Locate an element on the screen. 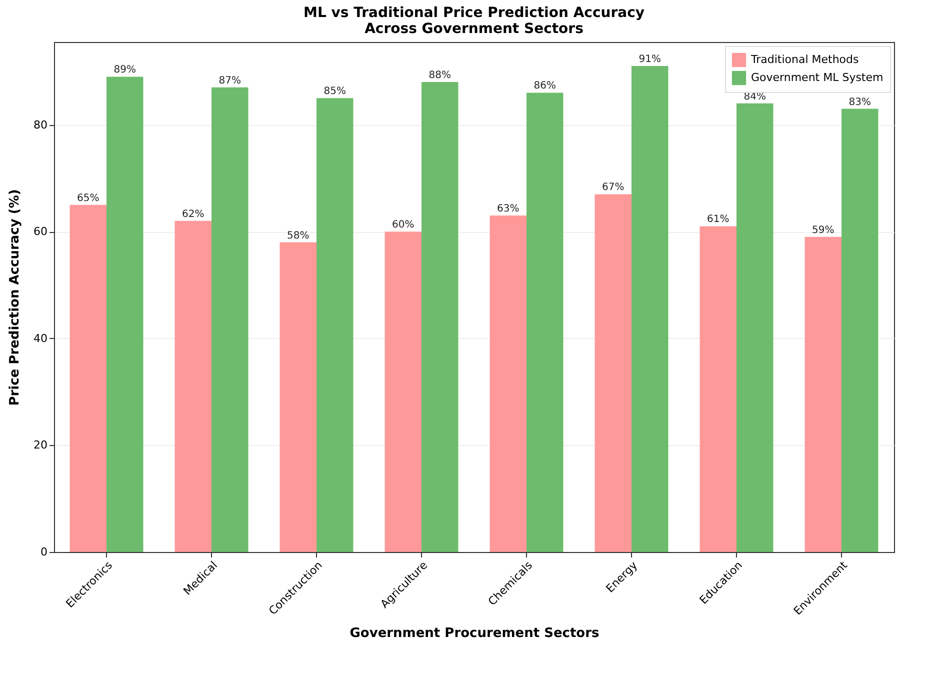  data-label: 60% is located at coordinates (403, 225).